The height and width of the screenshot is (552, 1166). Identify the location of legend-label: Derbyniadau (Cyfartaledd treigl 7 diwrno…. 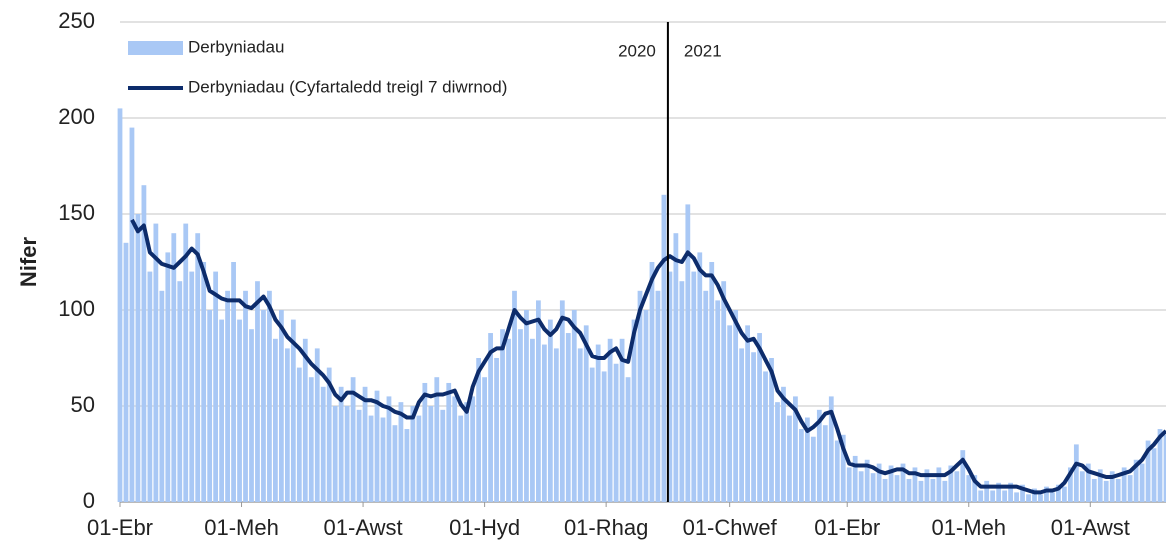
(347, 86).